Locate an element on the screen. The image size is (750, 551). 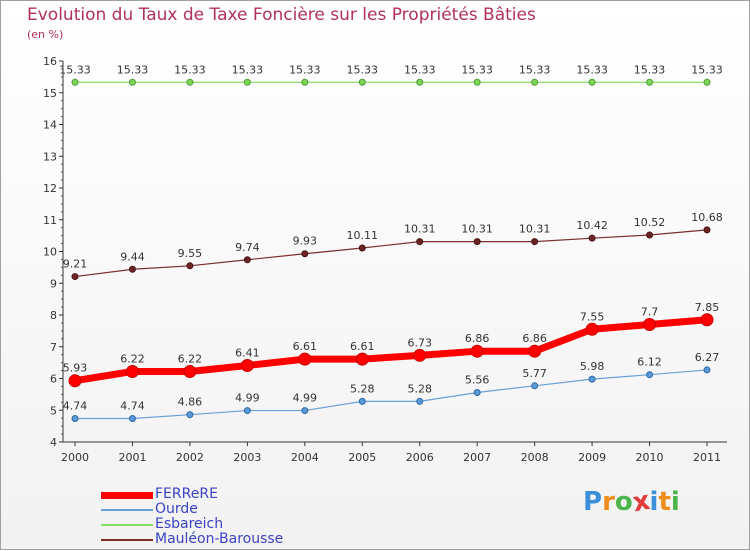
data-label: 9.44 is located at coordinates (132, 256).